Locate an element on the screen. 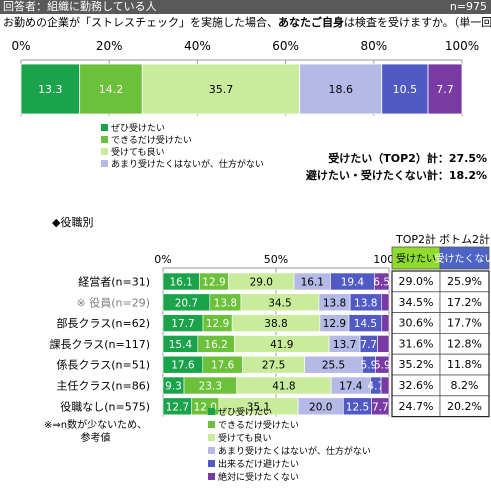  top-bar-value-label: 18.6 is located at coordinates (340, 89).